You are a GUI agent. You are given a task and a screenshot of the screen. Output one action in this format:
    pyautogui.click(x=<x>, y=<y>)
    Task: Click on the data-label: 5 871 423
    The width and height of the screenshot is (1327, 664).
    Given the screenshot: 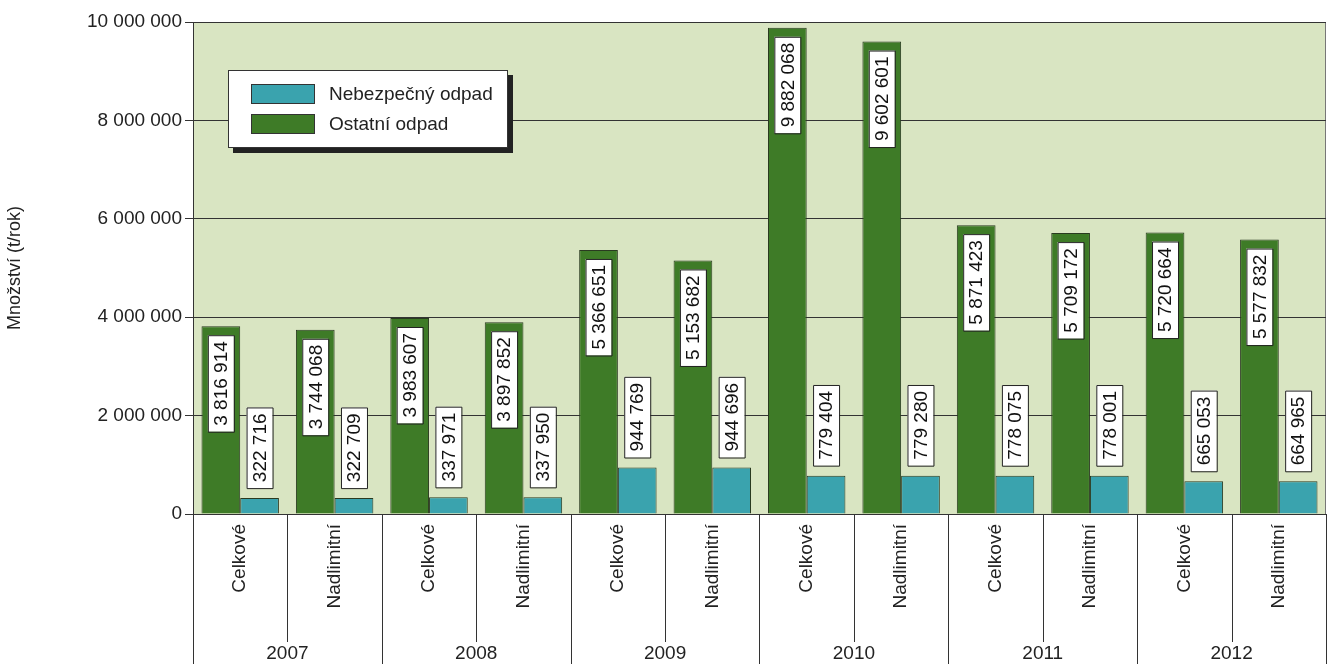 What is the action you would take?
    pyautogui.click(x=976, y=282)
    